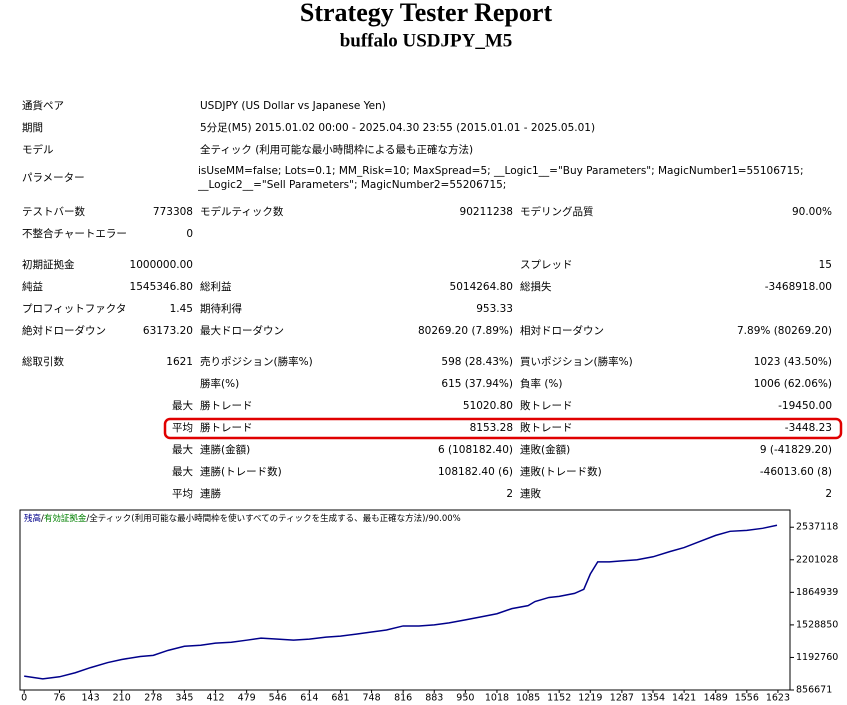 Image resolution: width=847 pixels, height=705 pixels. I want to click on stat-label: 勝率(%), so click(219, 383).